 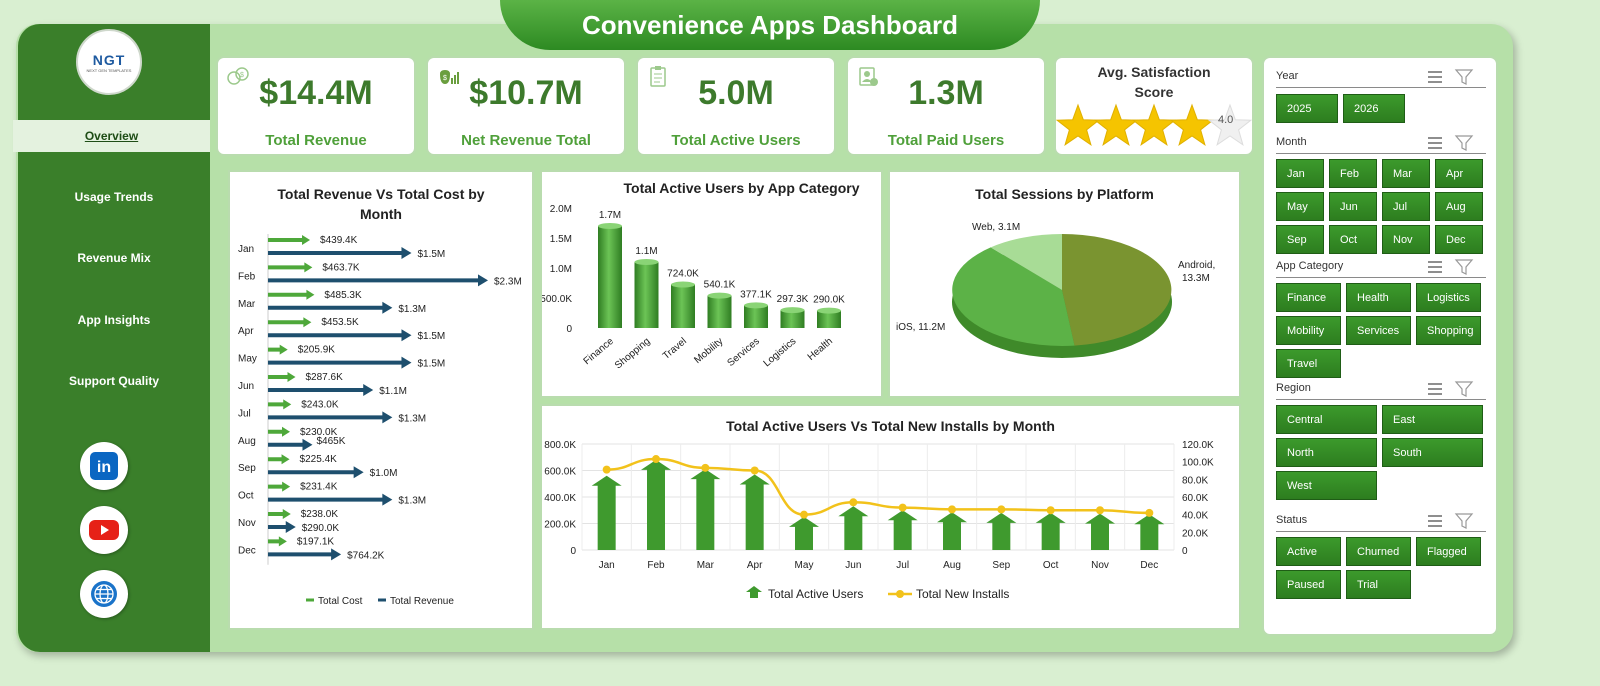 I want to click on slicer-month-jun: Jun, so click(x=1353, y=206).